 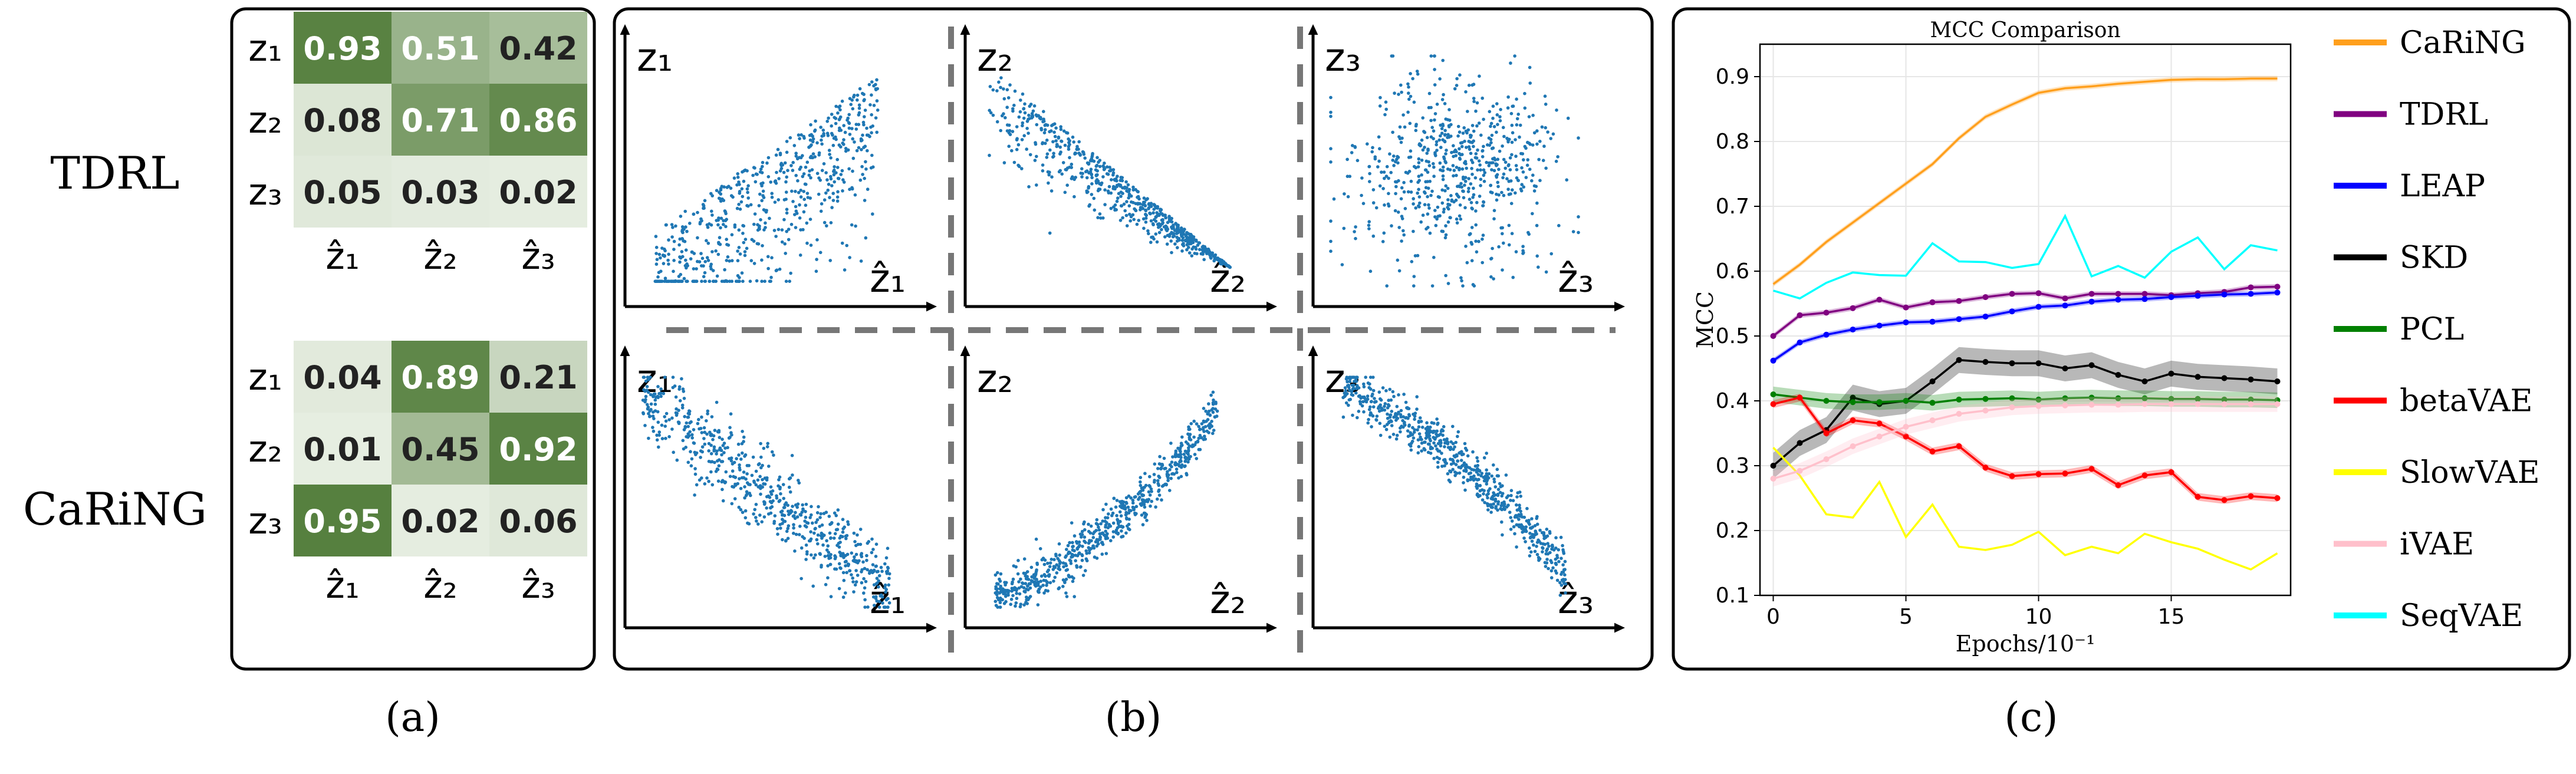 What do you see at coordinates (1313, 29) in the screenshot?
I see `y-axis-arrow` at bounding box center [1313, 29].